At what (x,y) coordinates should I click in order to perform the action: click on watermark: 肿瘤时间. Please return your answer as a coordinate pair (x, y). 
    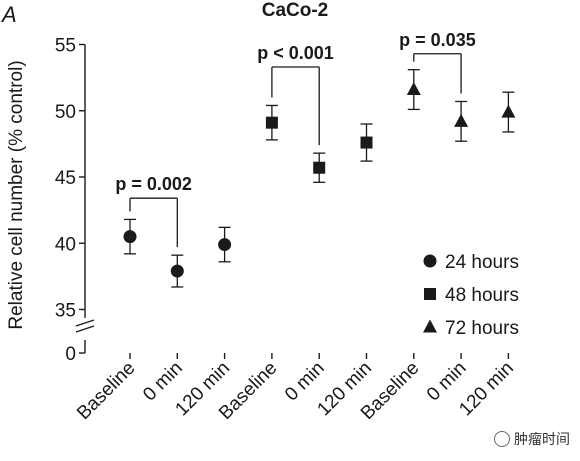
    Looking at the image, I should click on (532, 439).